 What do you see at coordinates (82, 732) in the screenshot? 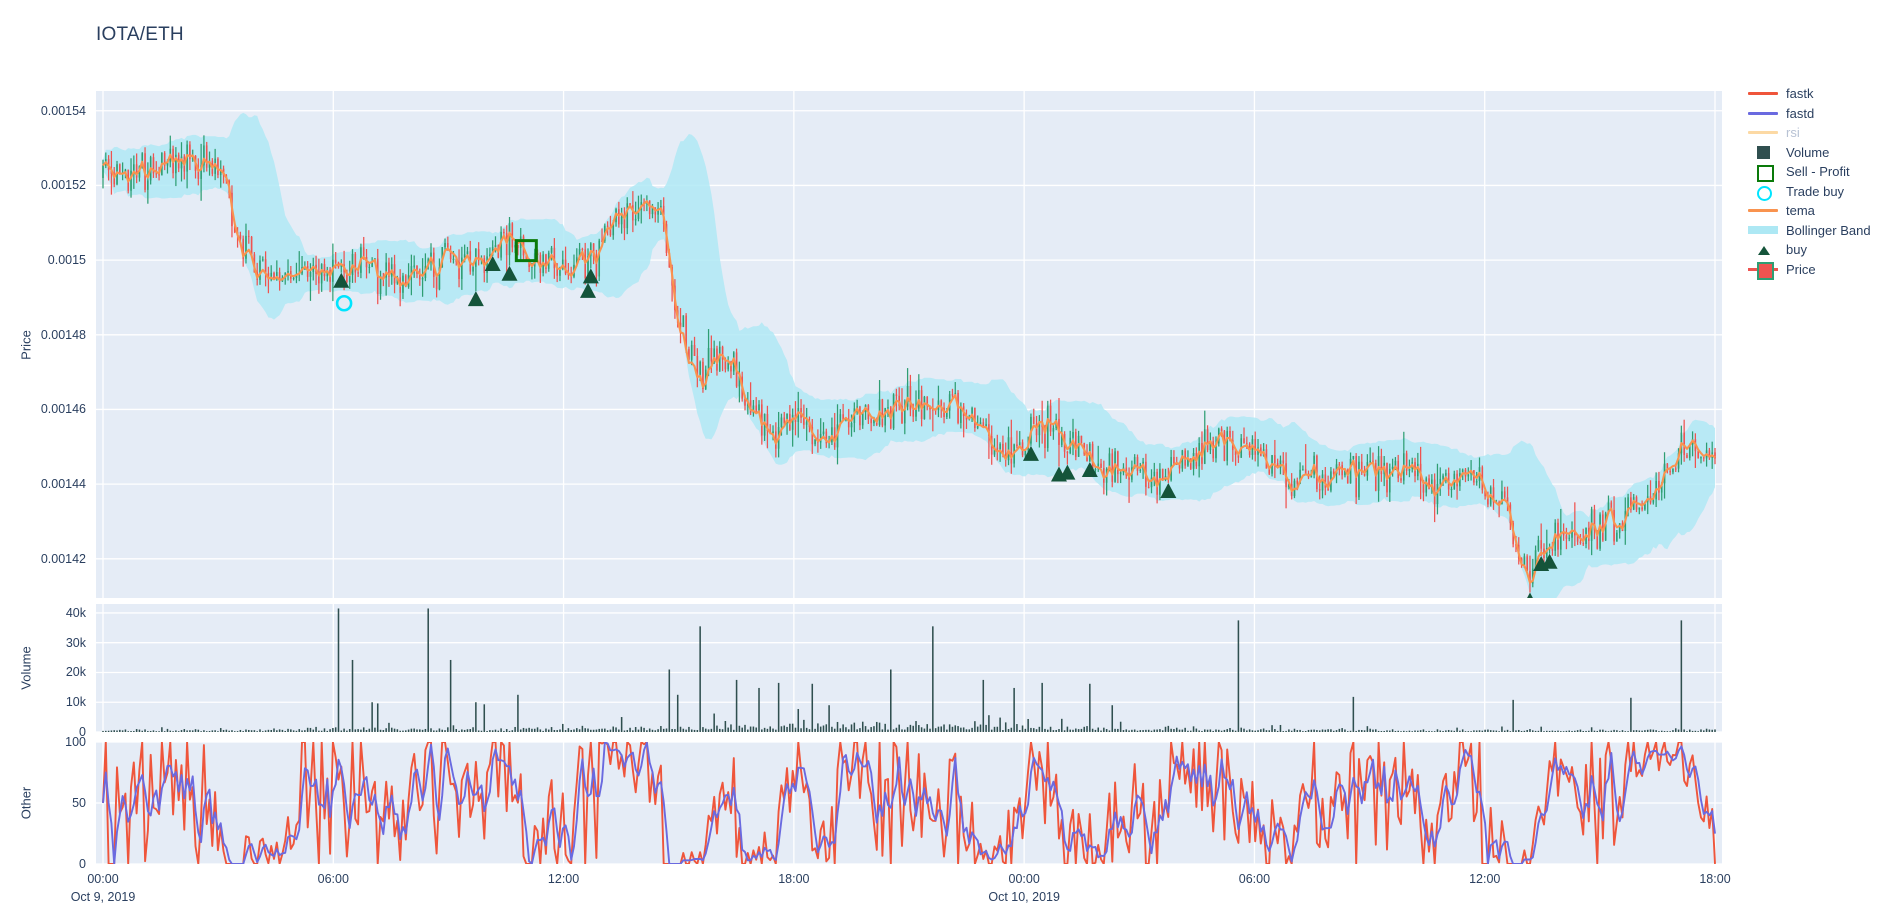
I see `volume-ytick-0: 0` at bounding box center [82, 732].